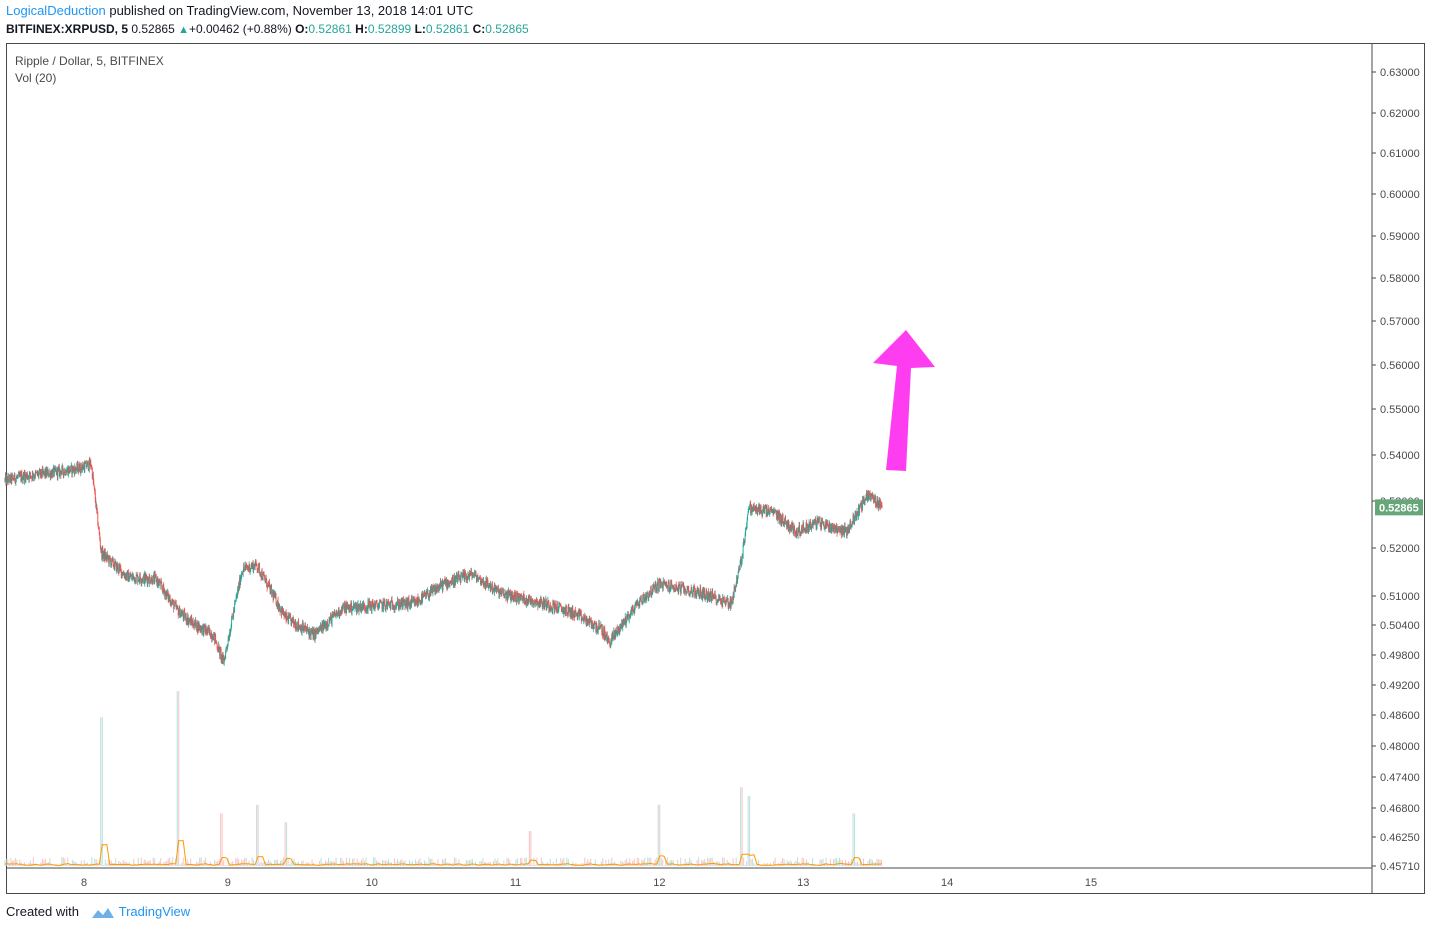 Image resolution: width=1431 pixels, height=930 pixels. What do you see at coordinates (36, 78) in the screenshot?
I see `volume-legend: Vol (20)` at bounding box center [36, 78].